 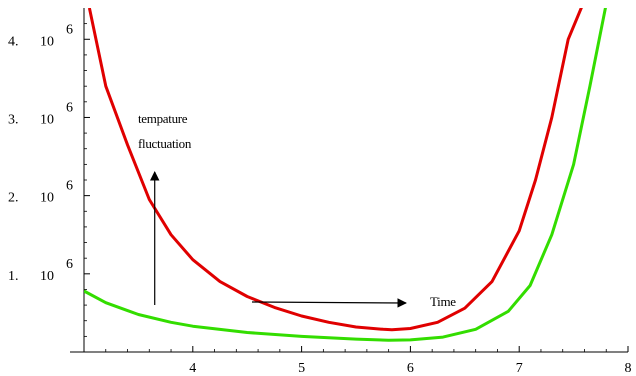 What do you see at coordinates (165, 143) in the screenshot?
I see `fluctuation-label: fluctuation` at bounding box center [165, 143].